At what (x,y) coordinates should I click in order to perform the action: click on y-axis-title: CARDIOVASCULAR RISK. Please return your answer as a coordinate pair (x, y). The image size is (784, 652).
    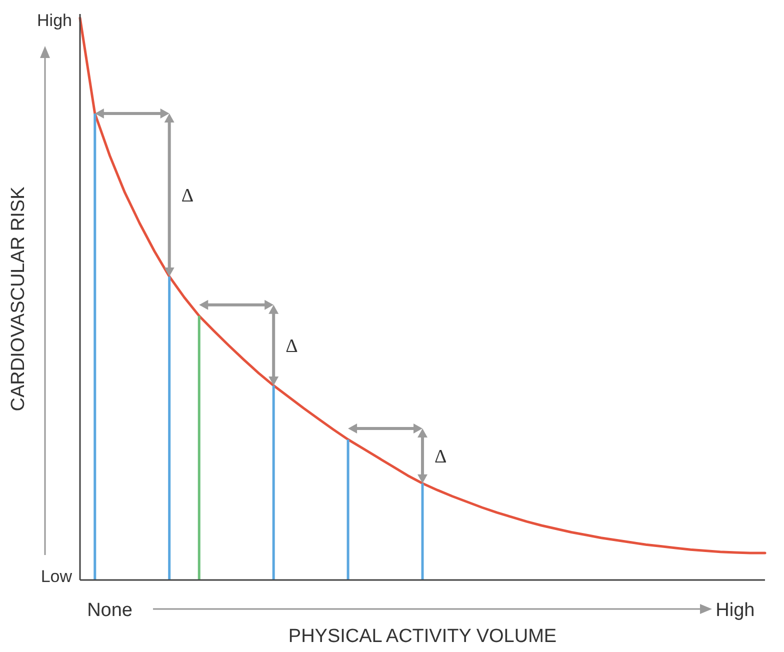
    Looking at the image, I should click on (18, 299).